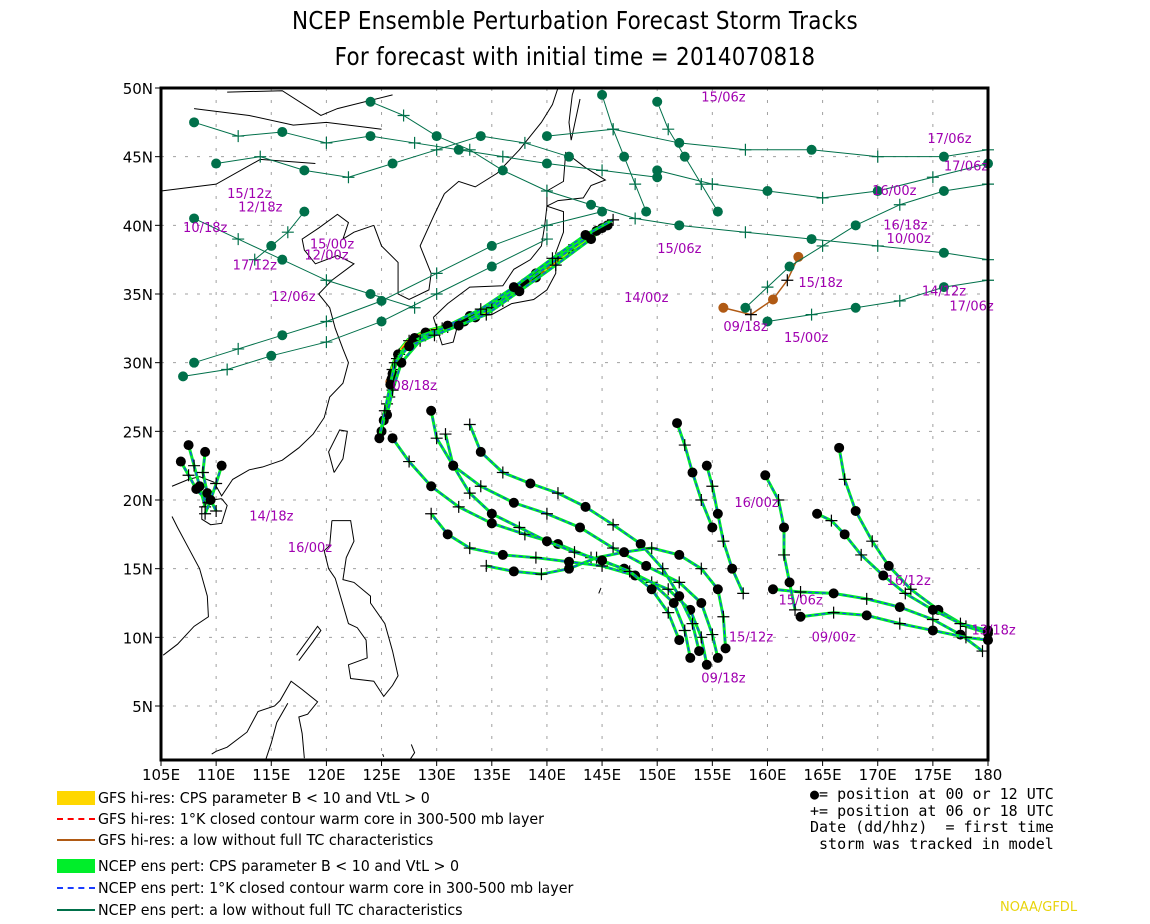  I want to click on x-tick-label: 135E, so click(492, 775).